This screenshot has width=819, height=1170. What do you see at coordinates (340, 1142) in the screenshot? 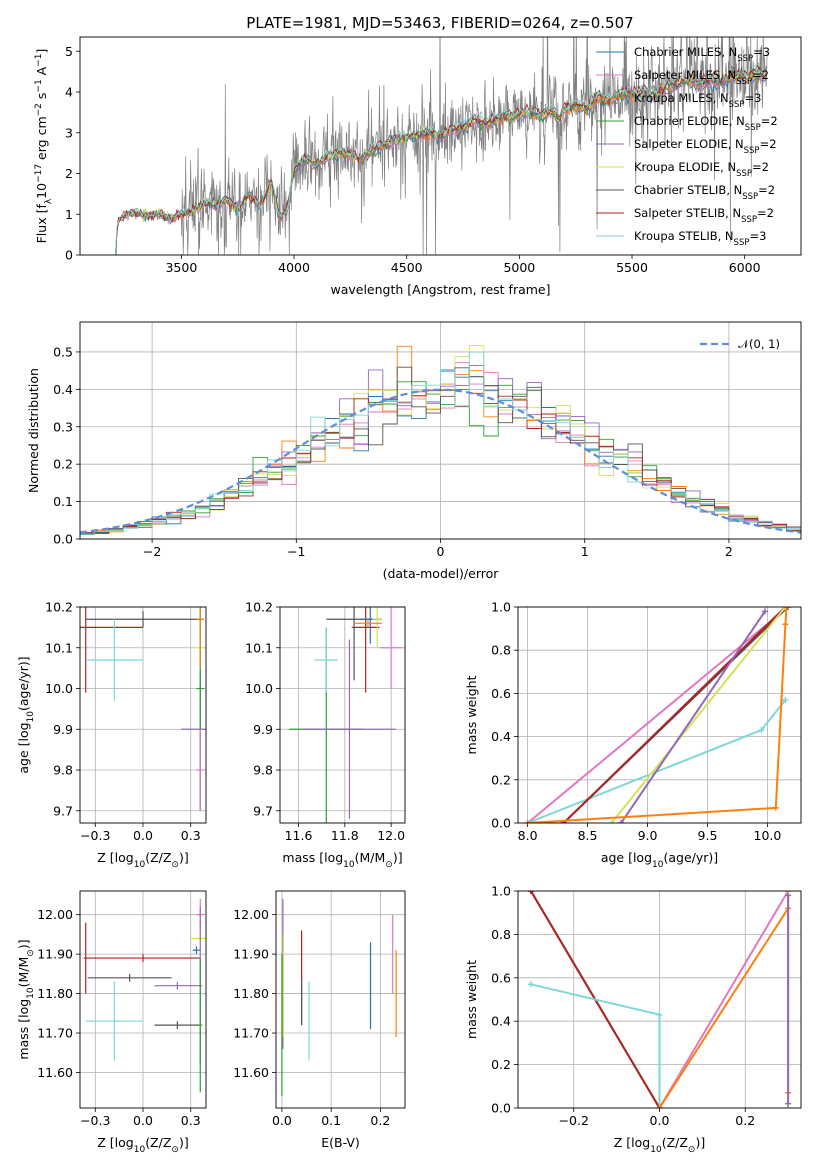
I see `mass-vs-EBV-xlabel: E(B-V)` at bounding box center [340, 1142].